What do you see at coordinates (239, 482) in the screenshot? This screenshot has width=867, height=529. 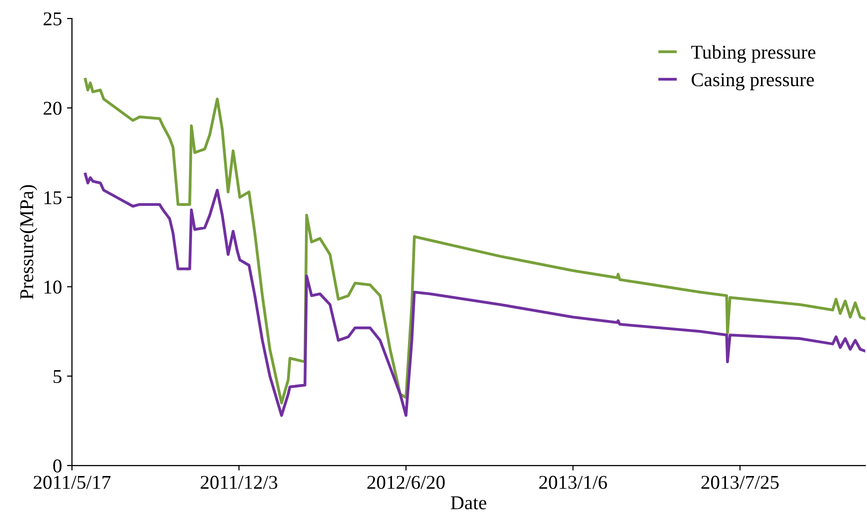 I see `x-tick-label: 2011/12/3` at bounding box center [239, 482].